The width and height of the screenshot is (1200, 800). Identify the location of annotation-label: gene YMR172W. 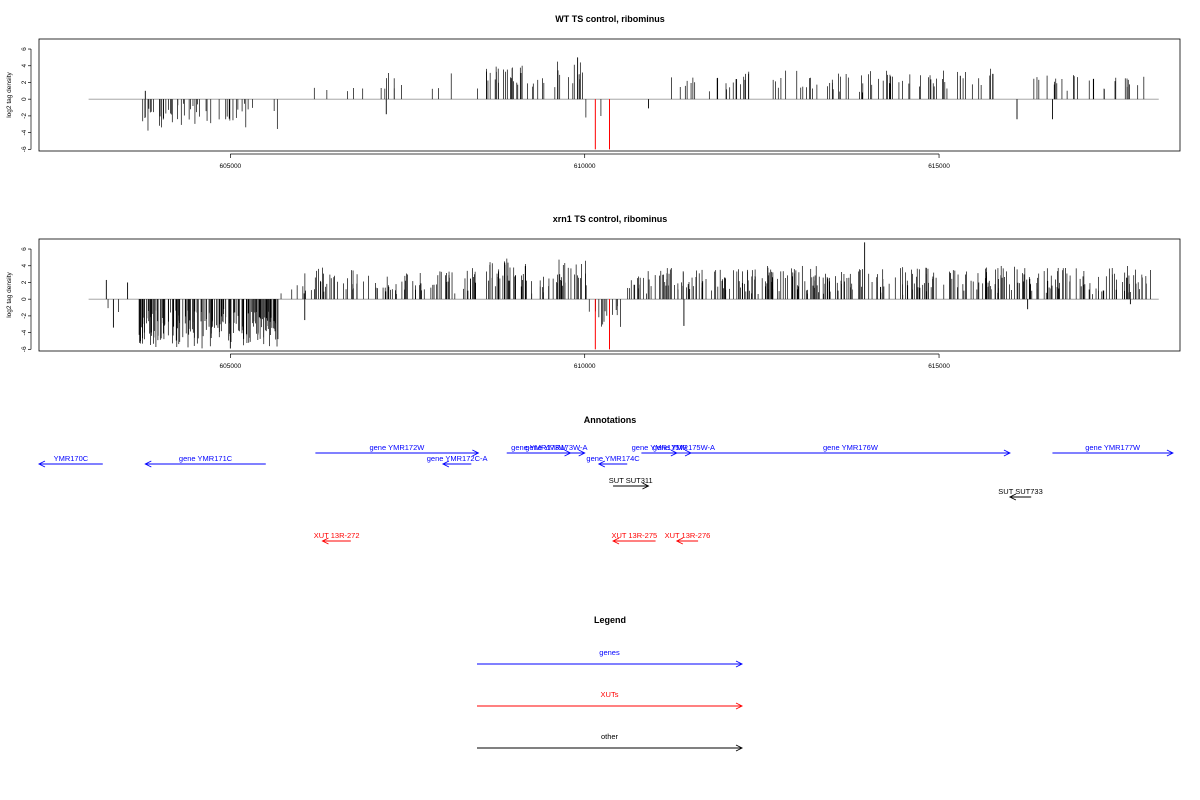
(397, 447).